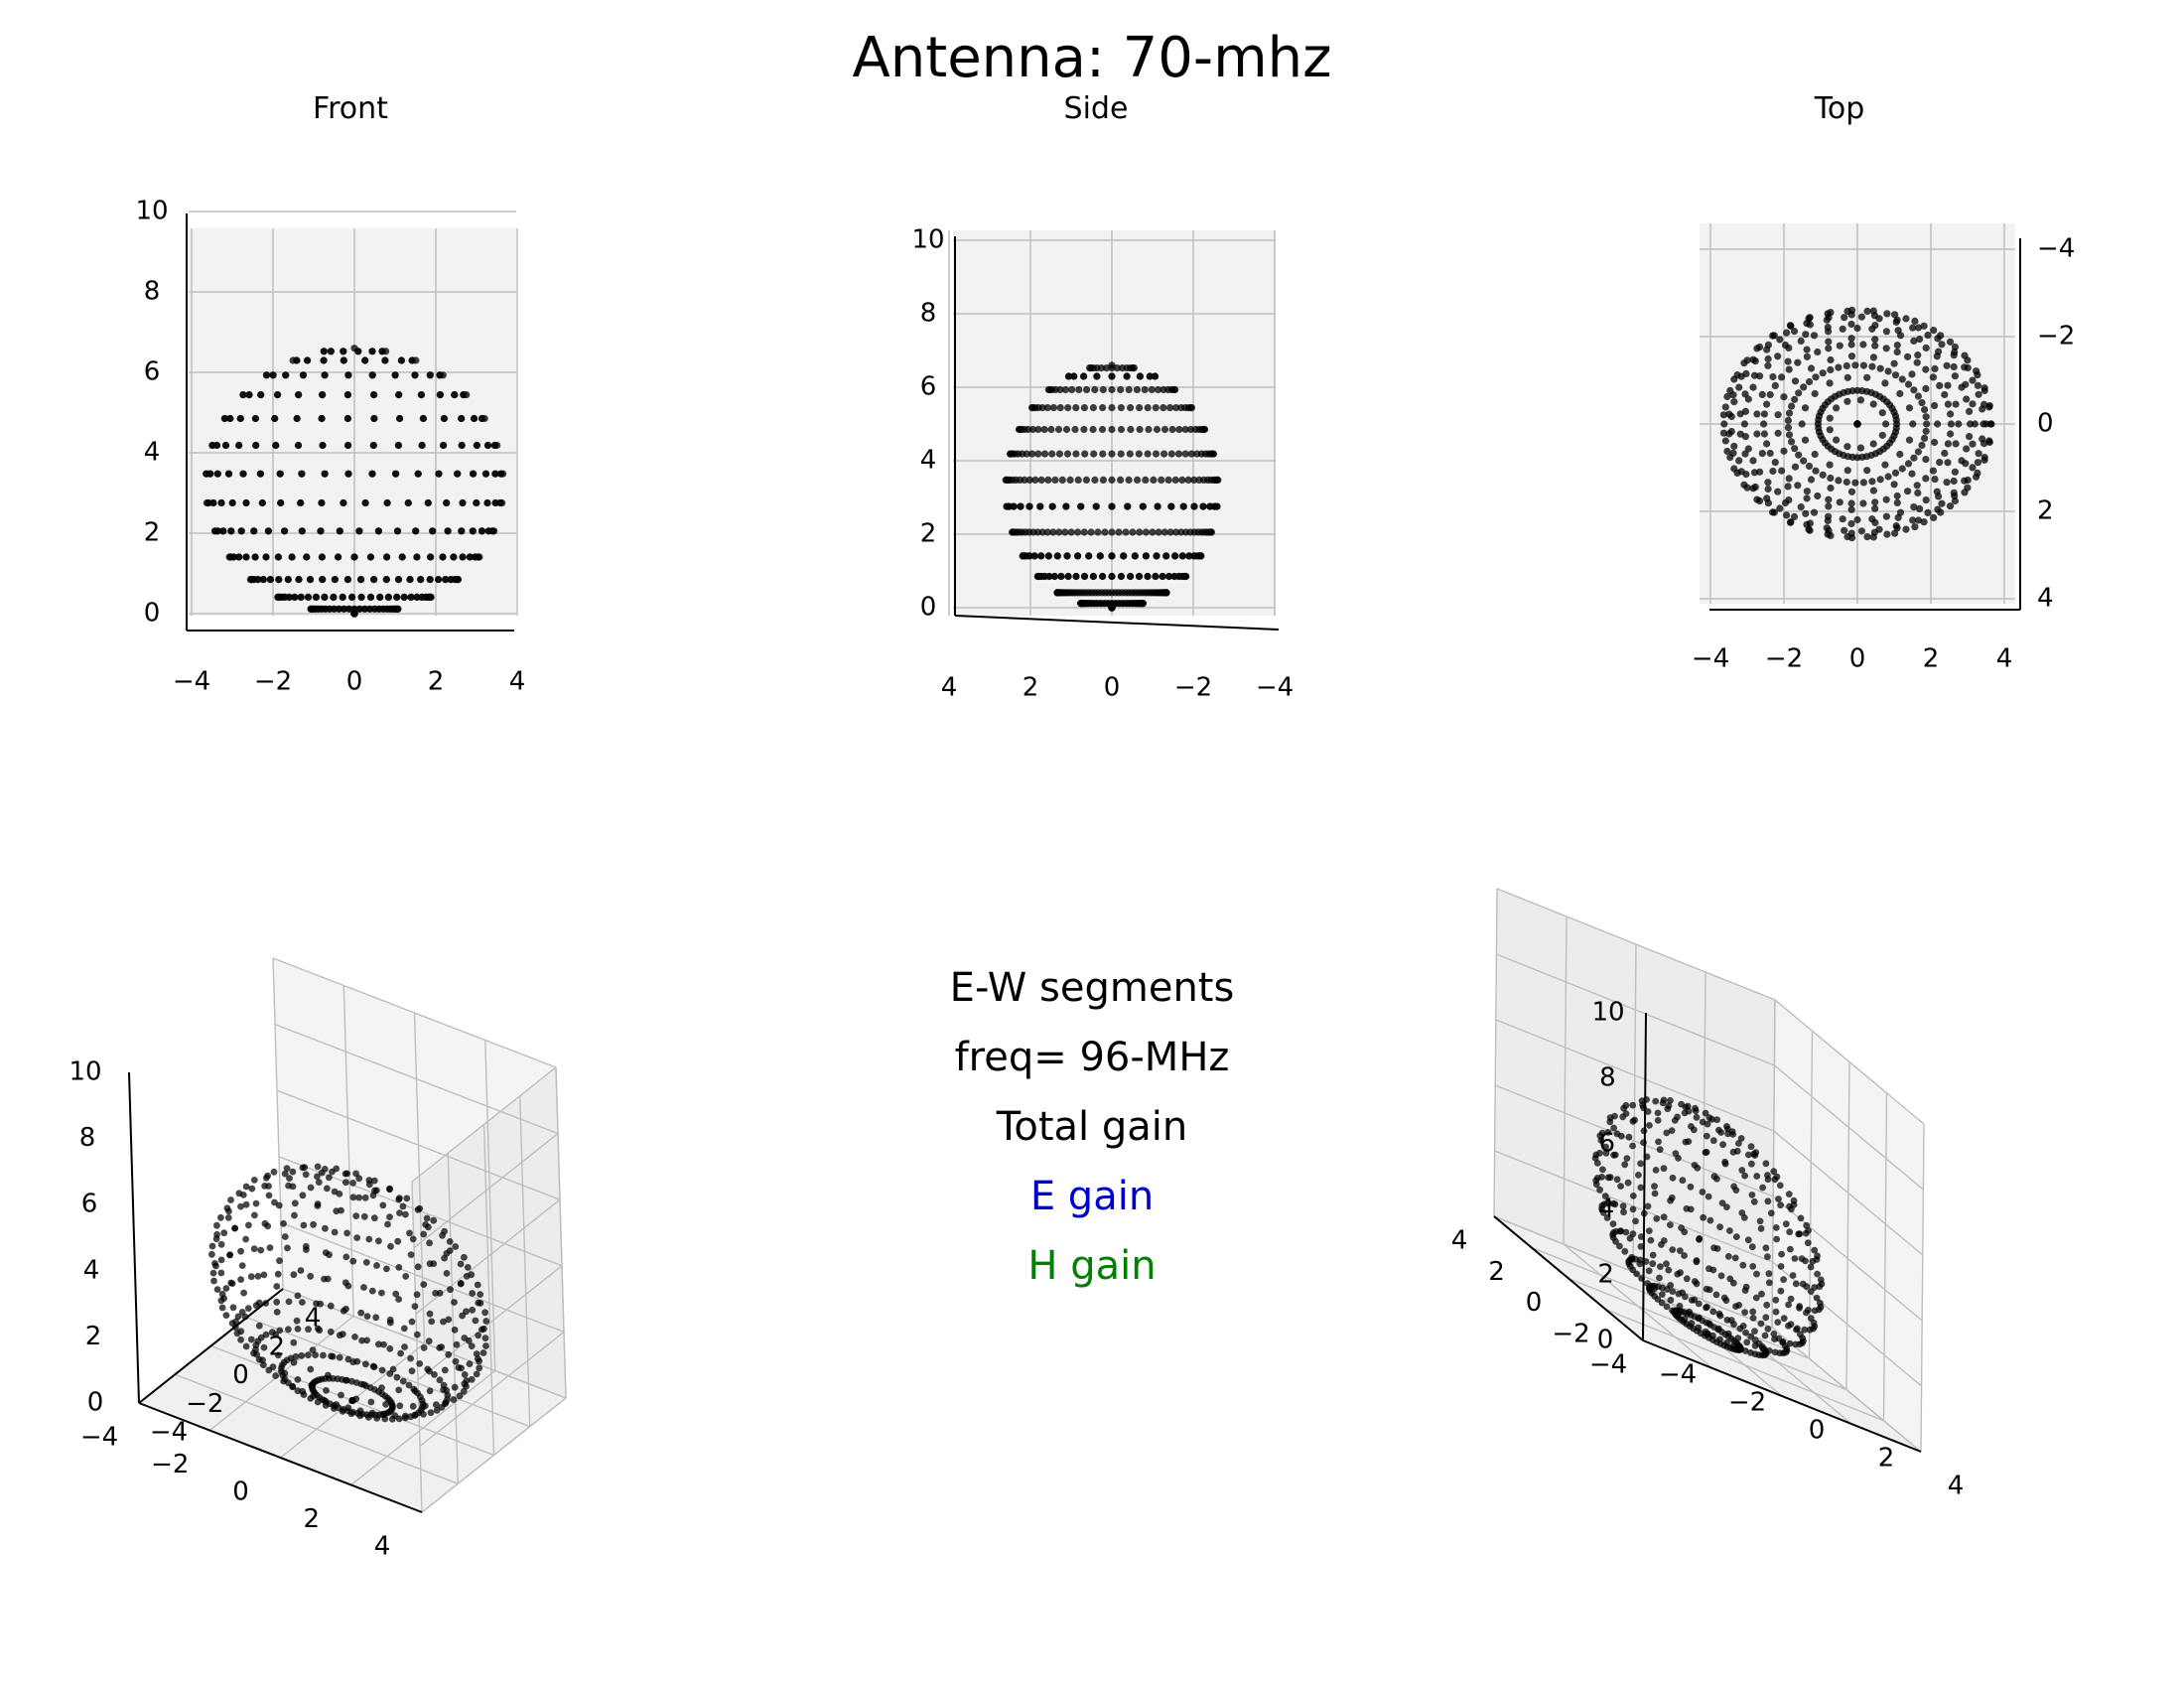  I want to click on top-y-tick-label: 2, so click(2045, 511).